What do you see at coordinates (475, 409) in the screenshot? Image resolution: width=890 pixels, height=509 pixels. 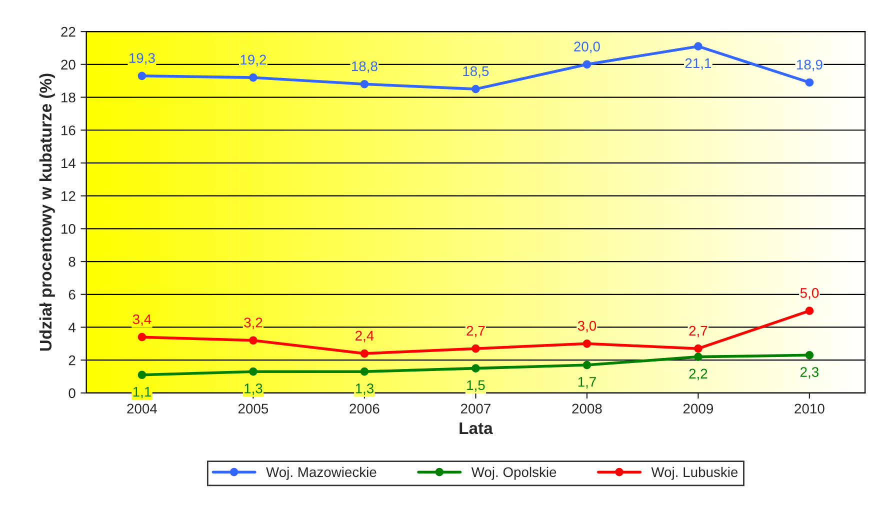 I see `x-tick-label: 2007` at bounding box center [475, 409].